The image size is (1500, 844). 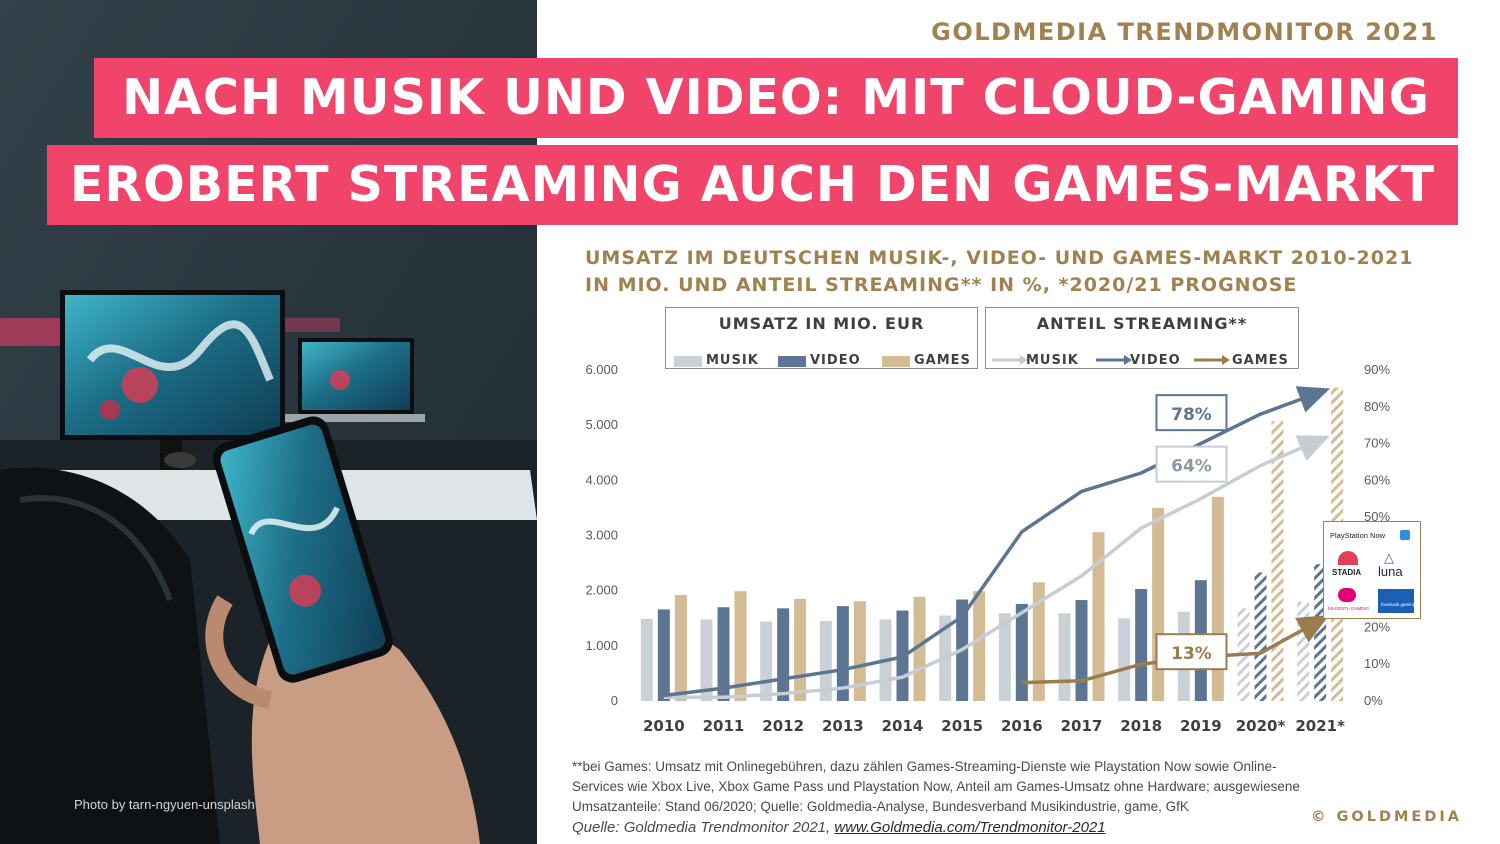 What do you see at coordinates (1184, 32) in the screenshot?
I see `brand-title: GOLDMEDIA TRENDMONITOR 2021` at bounding box center [1184, 32].